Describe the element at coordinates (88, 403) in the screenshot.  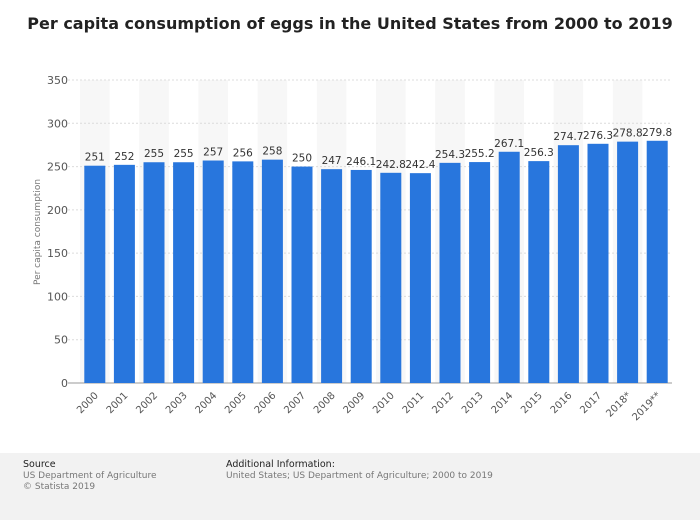
I see `x-tick-label: 2000` at that location.